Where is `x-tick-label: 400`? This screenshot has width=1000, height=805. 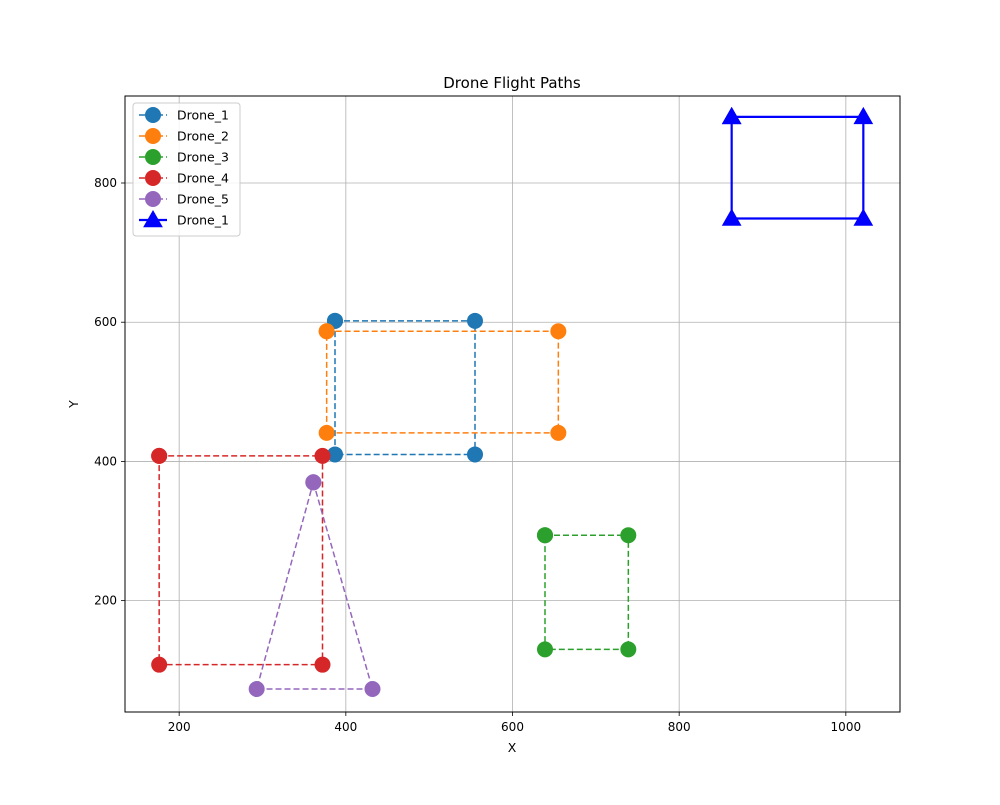
x-tick-label: 400 is located at coordinates (345, 727).